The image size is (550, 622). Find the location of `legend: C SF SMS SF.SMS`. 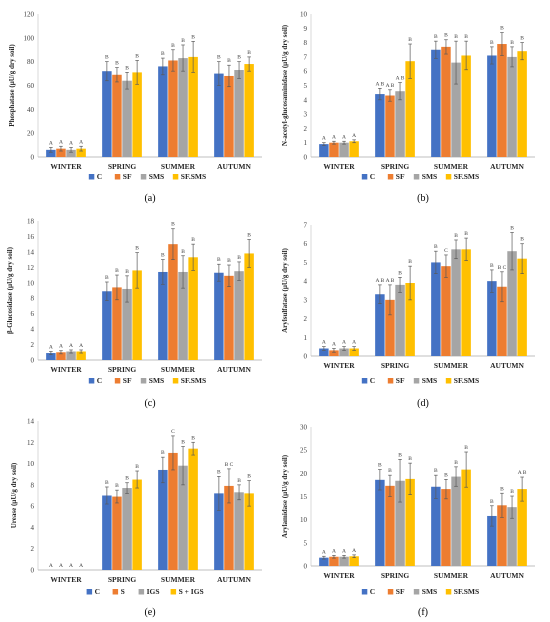

legend: C SF SMS SF.SMS is located at coordinates (147, 176).